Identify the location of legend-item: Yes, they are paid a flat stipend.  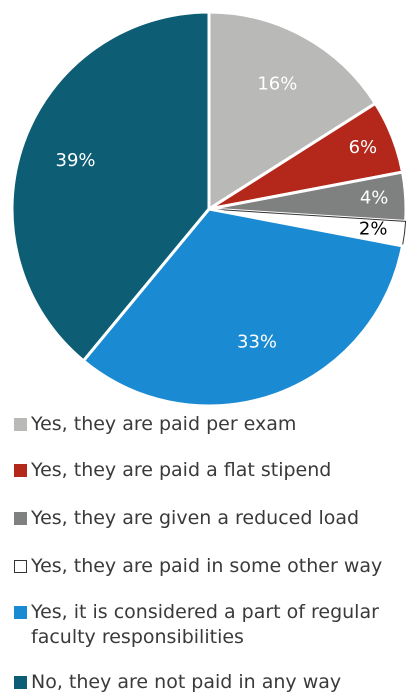
(172, 470).